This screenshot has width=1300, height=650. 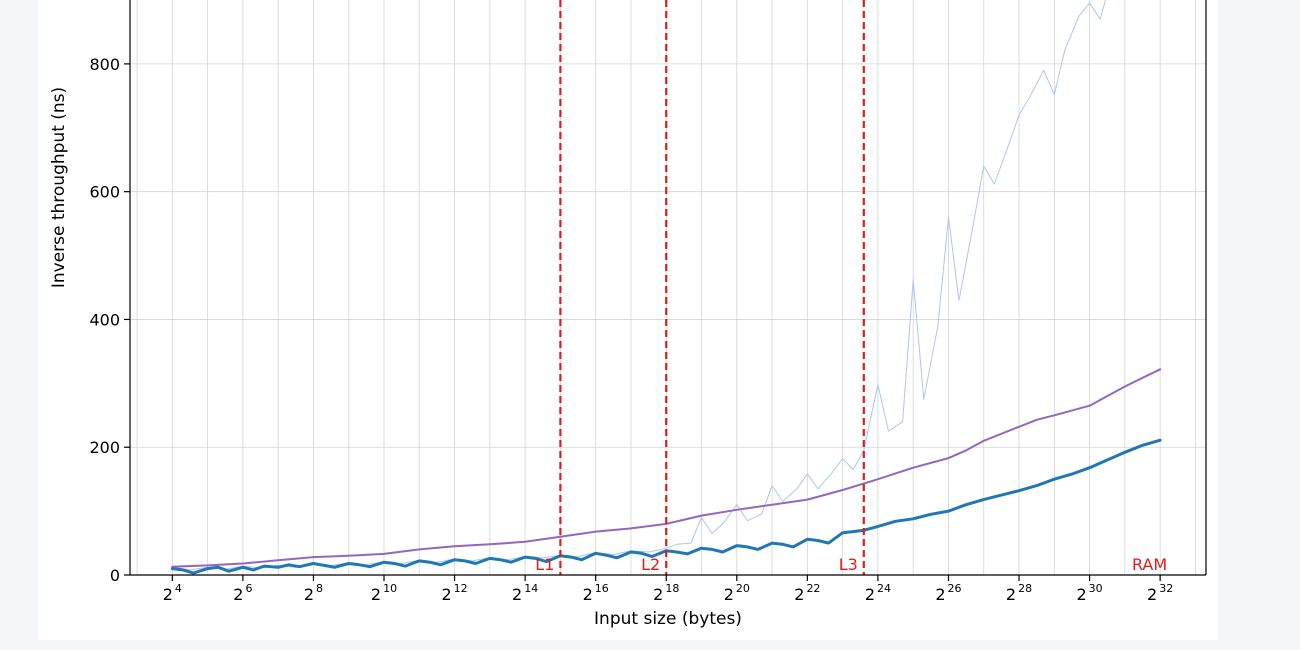 What do you see at coordinates (878, 593) in the screenshot?
I see `x-tick-label: 2 24` at bounding box center [878, 593].